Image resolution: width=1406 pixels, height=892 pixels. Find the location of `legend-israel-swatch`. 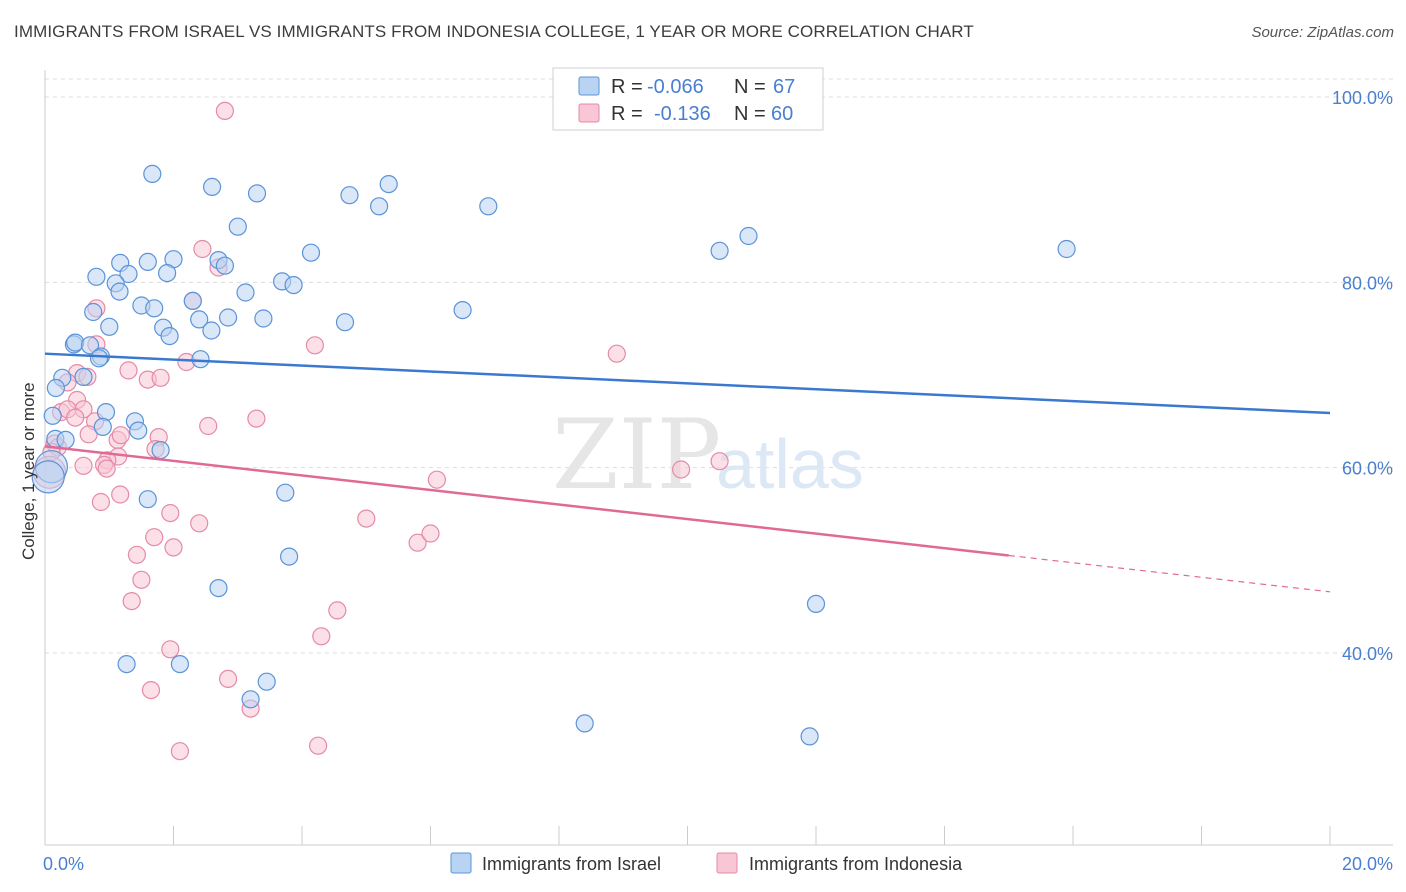

legend-israel-swatch is located at coordinates (589, 86).